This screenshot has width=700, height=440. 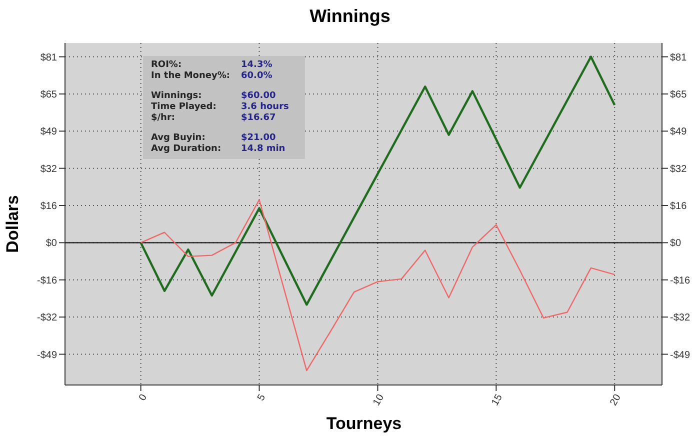 I want to click on annotation: $16.67, so click(x=258, y=118).